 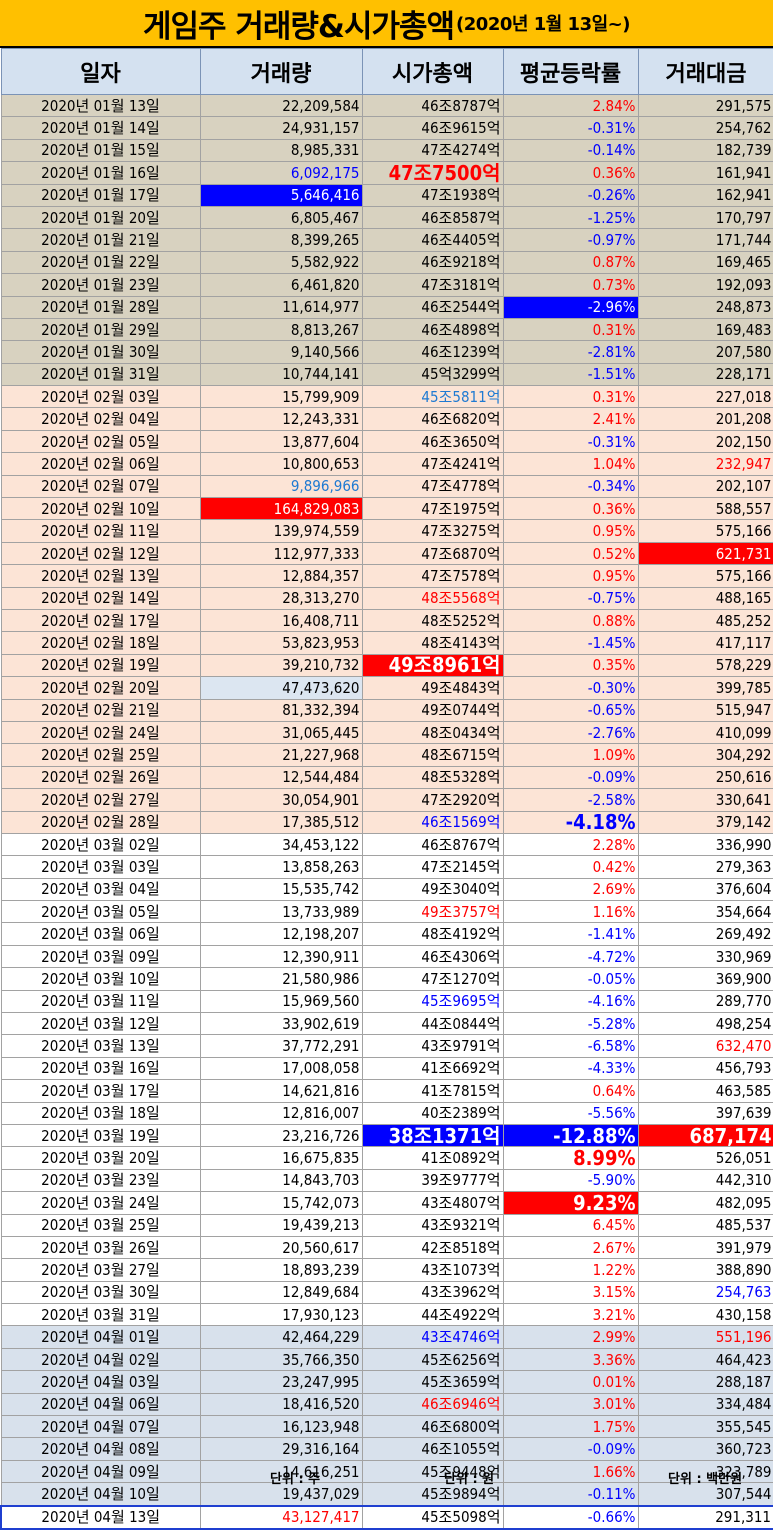 I want to click on date-cell: 2020년 01월 16일, so click(x=100, y=173).